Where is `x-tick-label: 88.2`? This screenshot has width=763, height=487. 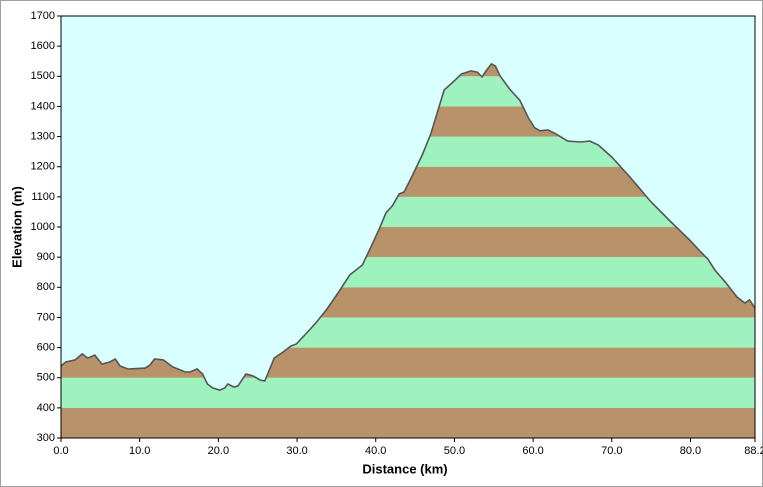
x-tick-label: 88.2 is located at coordinates (753, 451).